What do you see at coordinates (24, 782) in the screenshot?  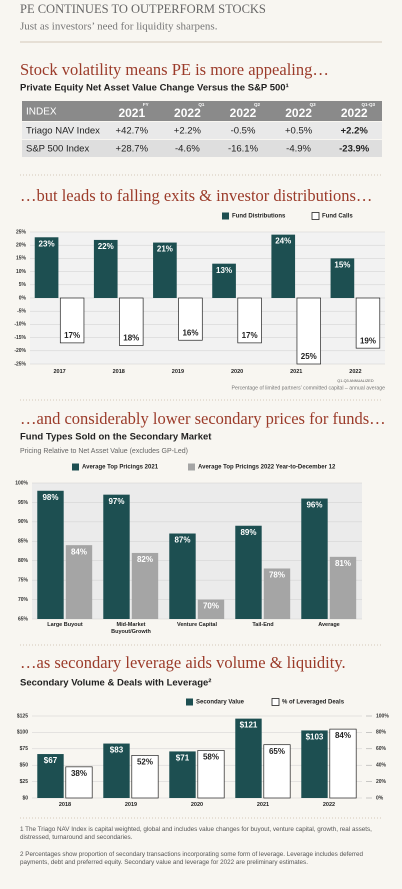 I see `y-tick-label: $25` at bounding box center [24, 782].